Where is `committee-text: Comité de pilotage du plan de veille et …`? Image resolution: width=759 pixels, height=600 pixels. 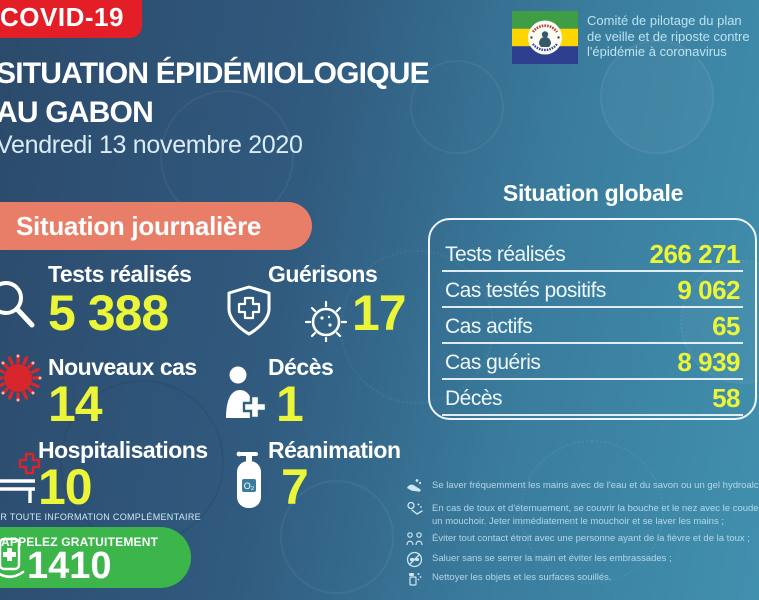 committee-text: Comité de pilotage du plan de veille et … is located at coordinates (673, 36).